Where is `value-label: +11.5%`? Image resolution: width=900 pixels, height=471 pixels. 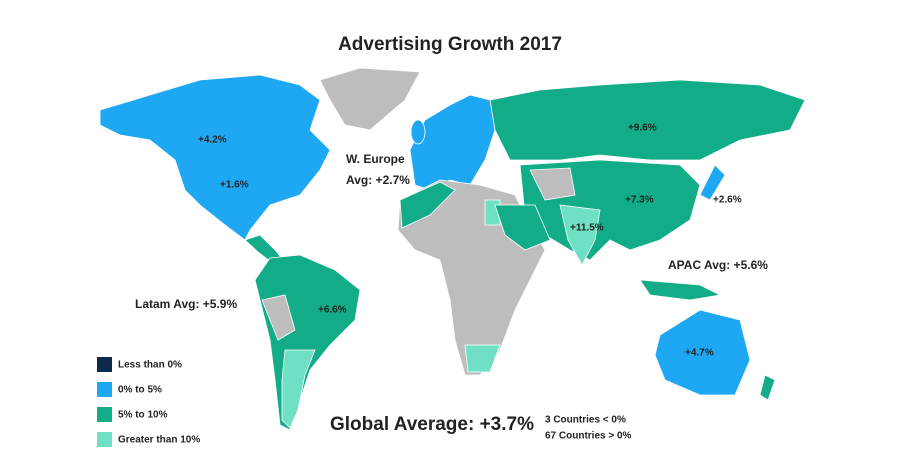
value-label: +11.5% is located at coordinates (587, 228).